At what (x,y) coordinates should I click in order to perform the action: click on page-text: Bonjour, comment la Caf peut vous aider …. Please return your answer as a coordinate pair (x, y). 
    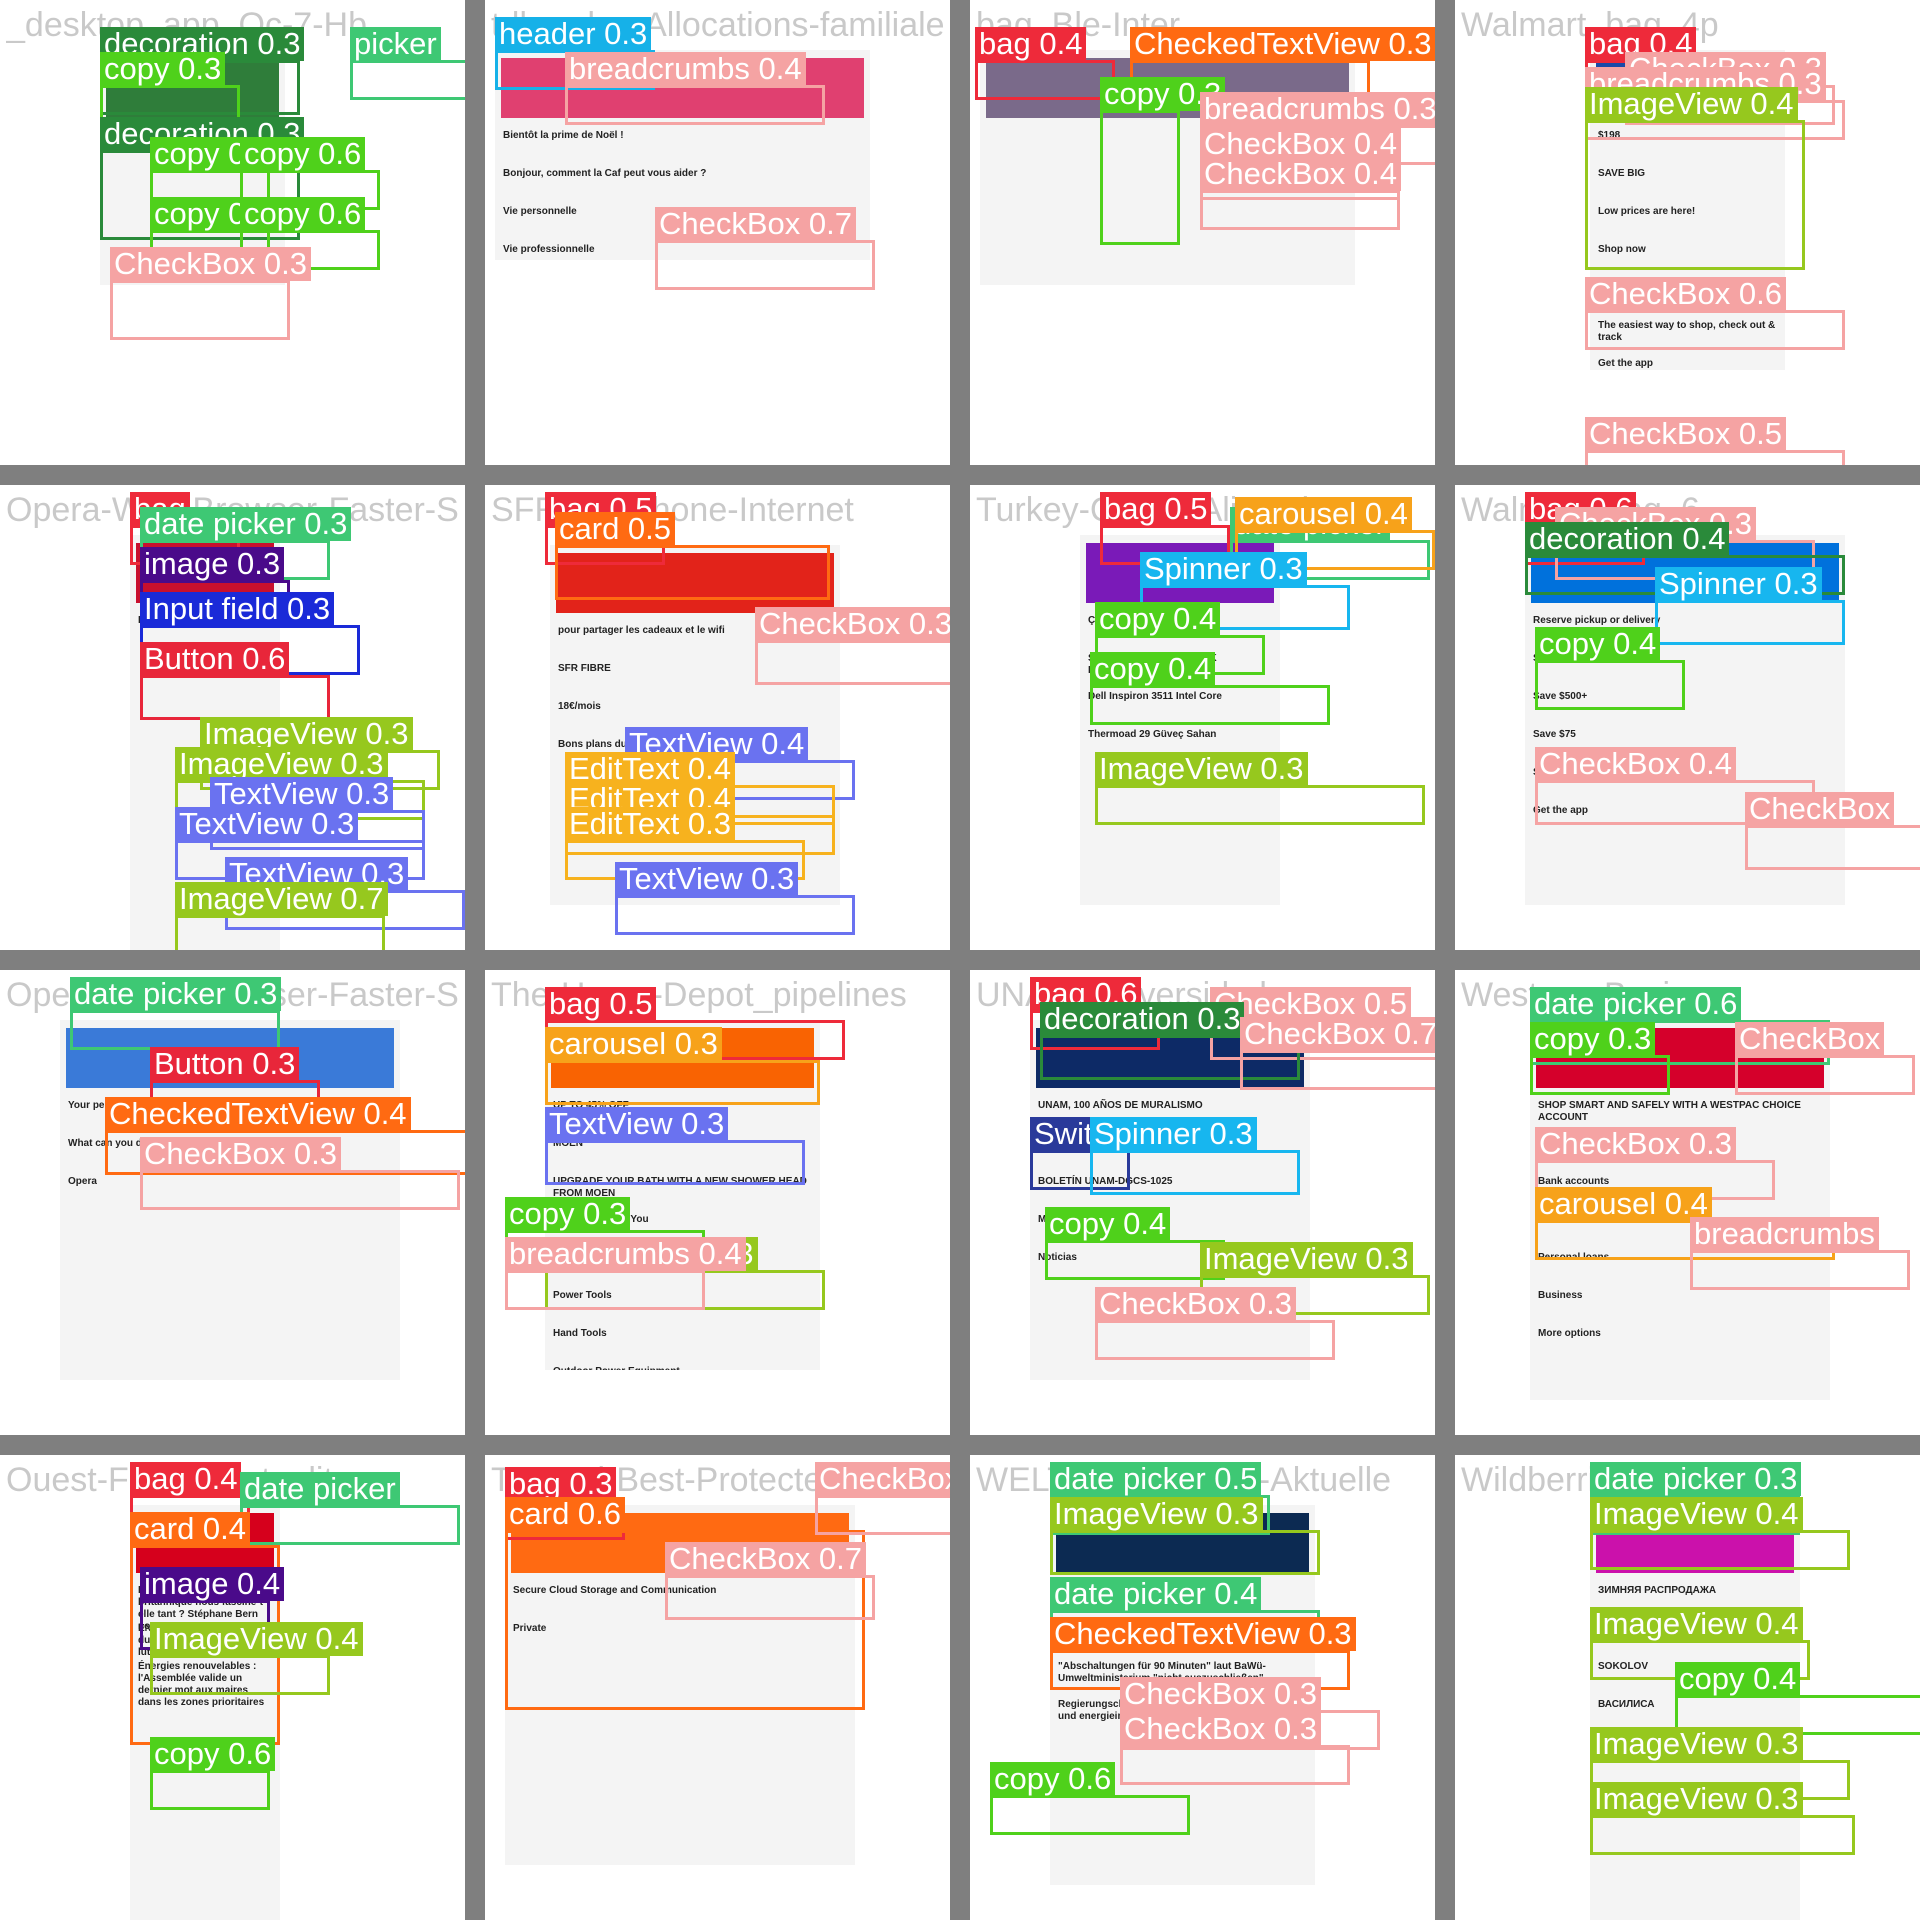
    Looking at the image, I should click on (605, 173).